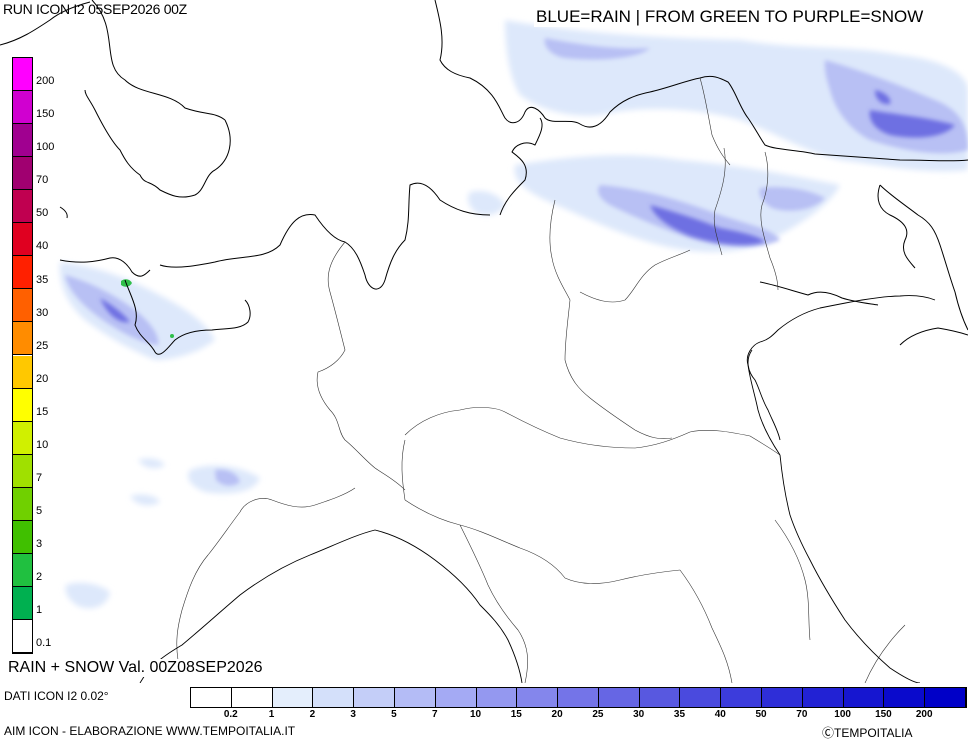 The image size is (968, 745). Describe the element at coordinates (312, 714) in the screenshot. I see `rain-scale-label: 2` at that location.